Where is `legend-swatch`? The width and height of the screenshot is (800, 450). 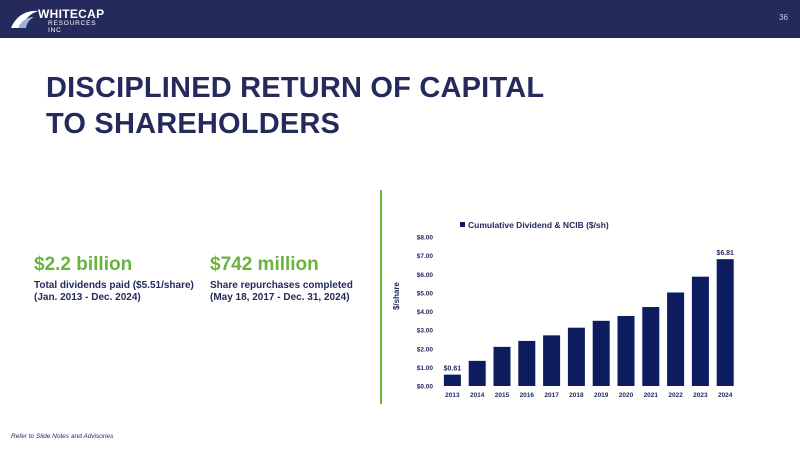 legend-swatch is located at coordinates (462, 224).